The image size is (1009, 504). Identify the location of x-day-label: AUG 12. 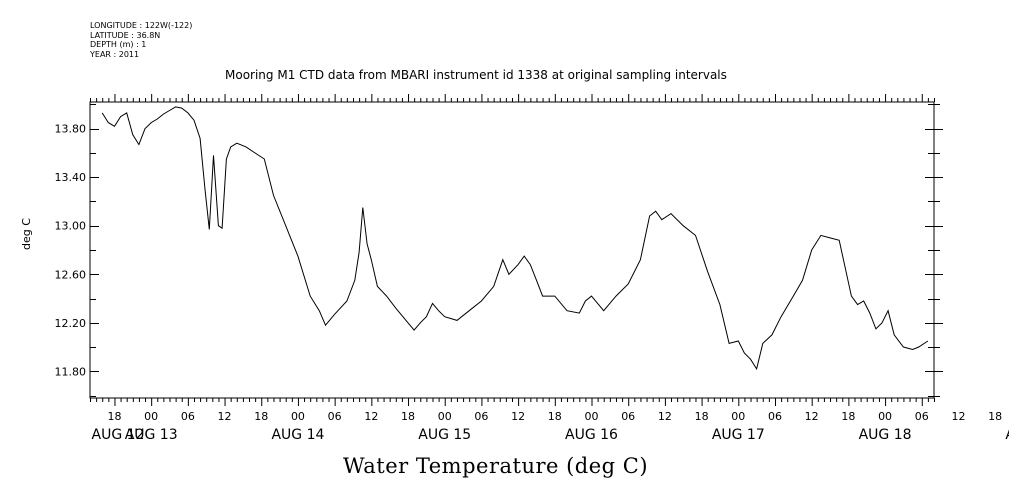
(118, 435).